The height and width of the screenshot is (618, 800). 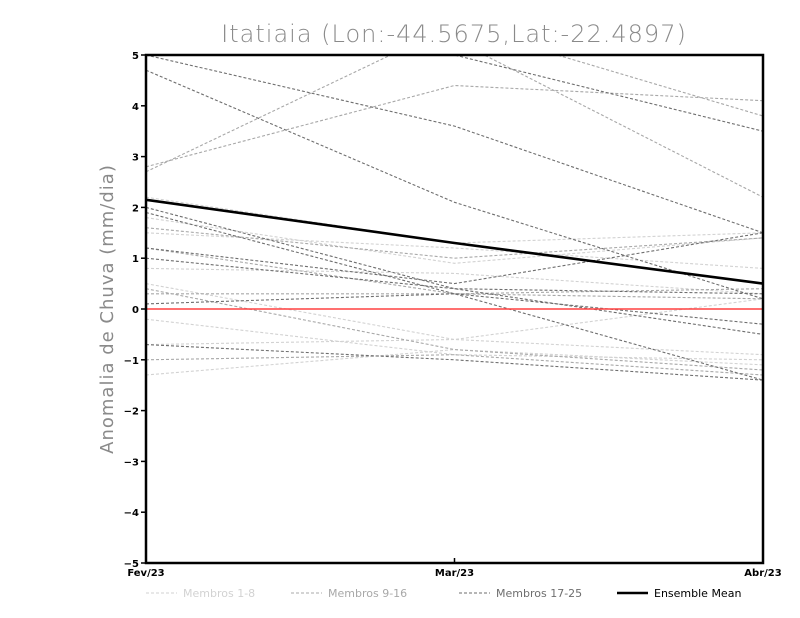 I want to click on member-line-m1, so click(x=454, y=240).